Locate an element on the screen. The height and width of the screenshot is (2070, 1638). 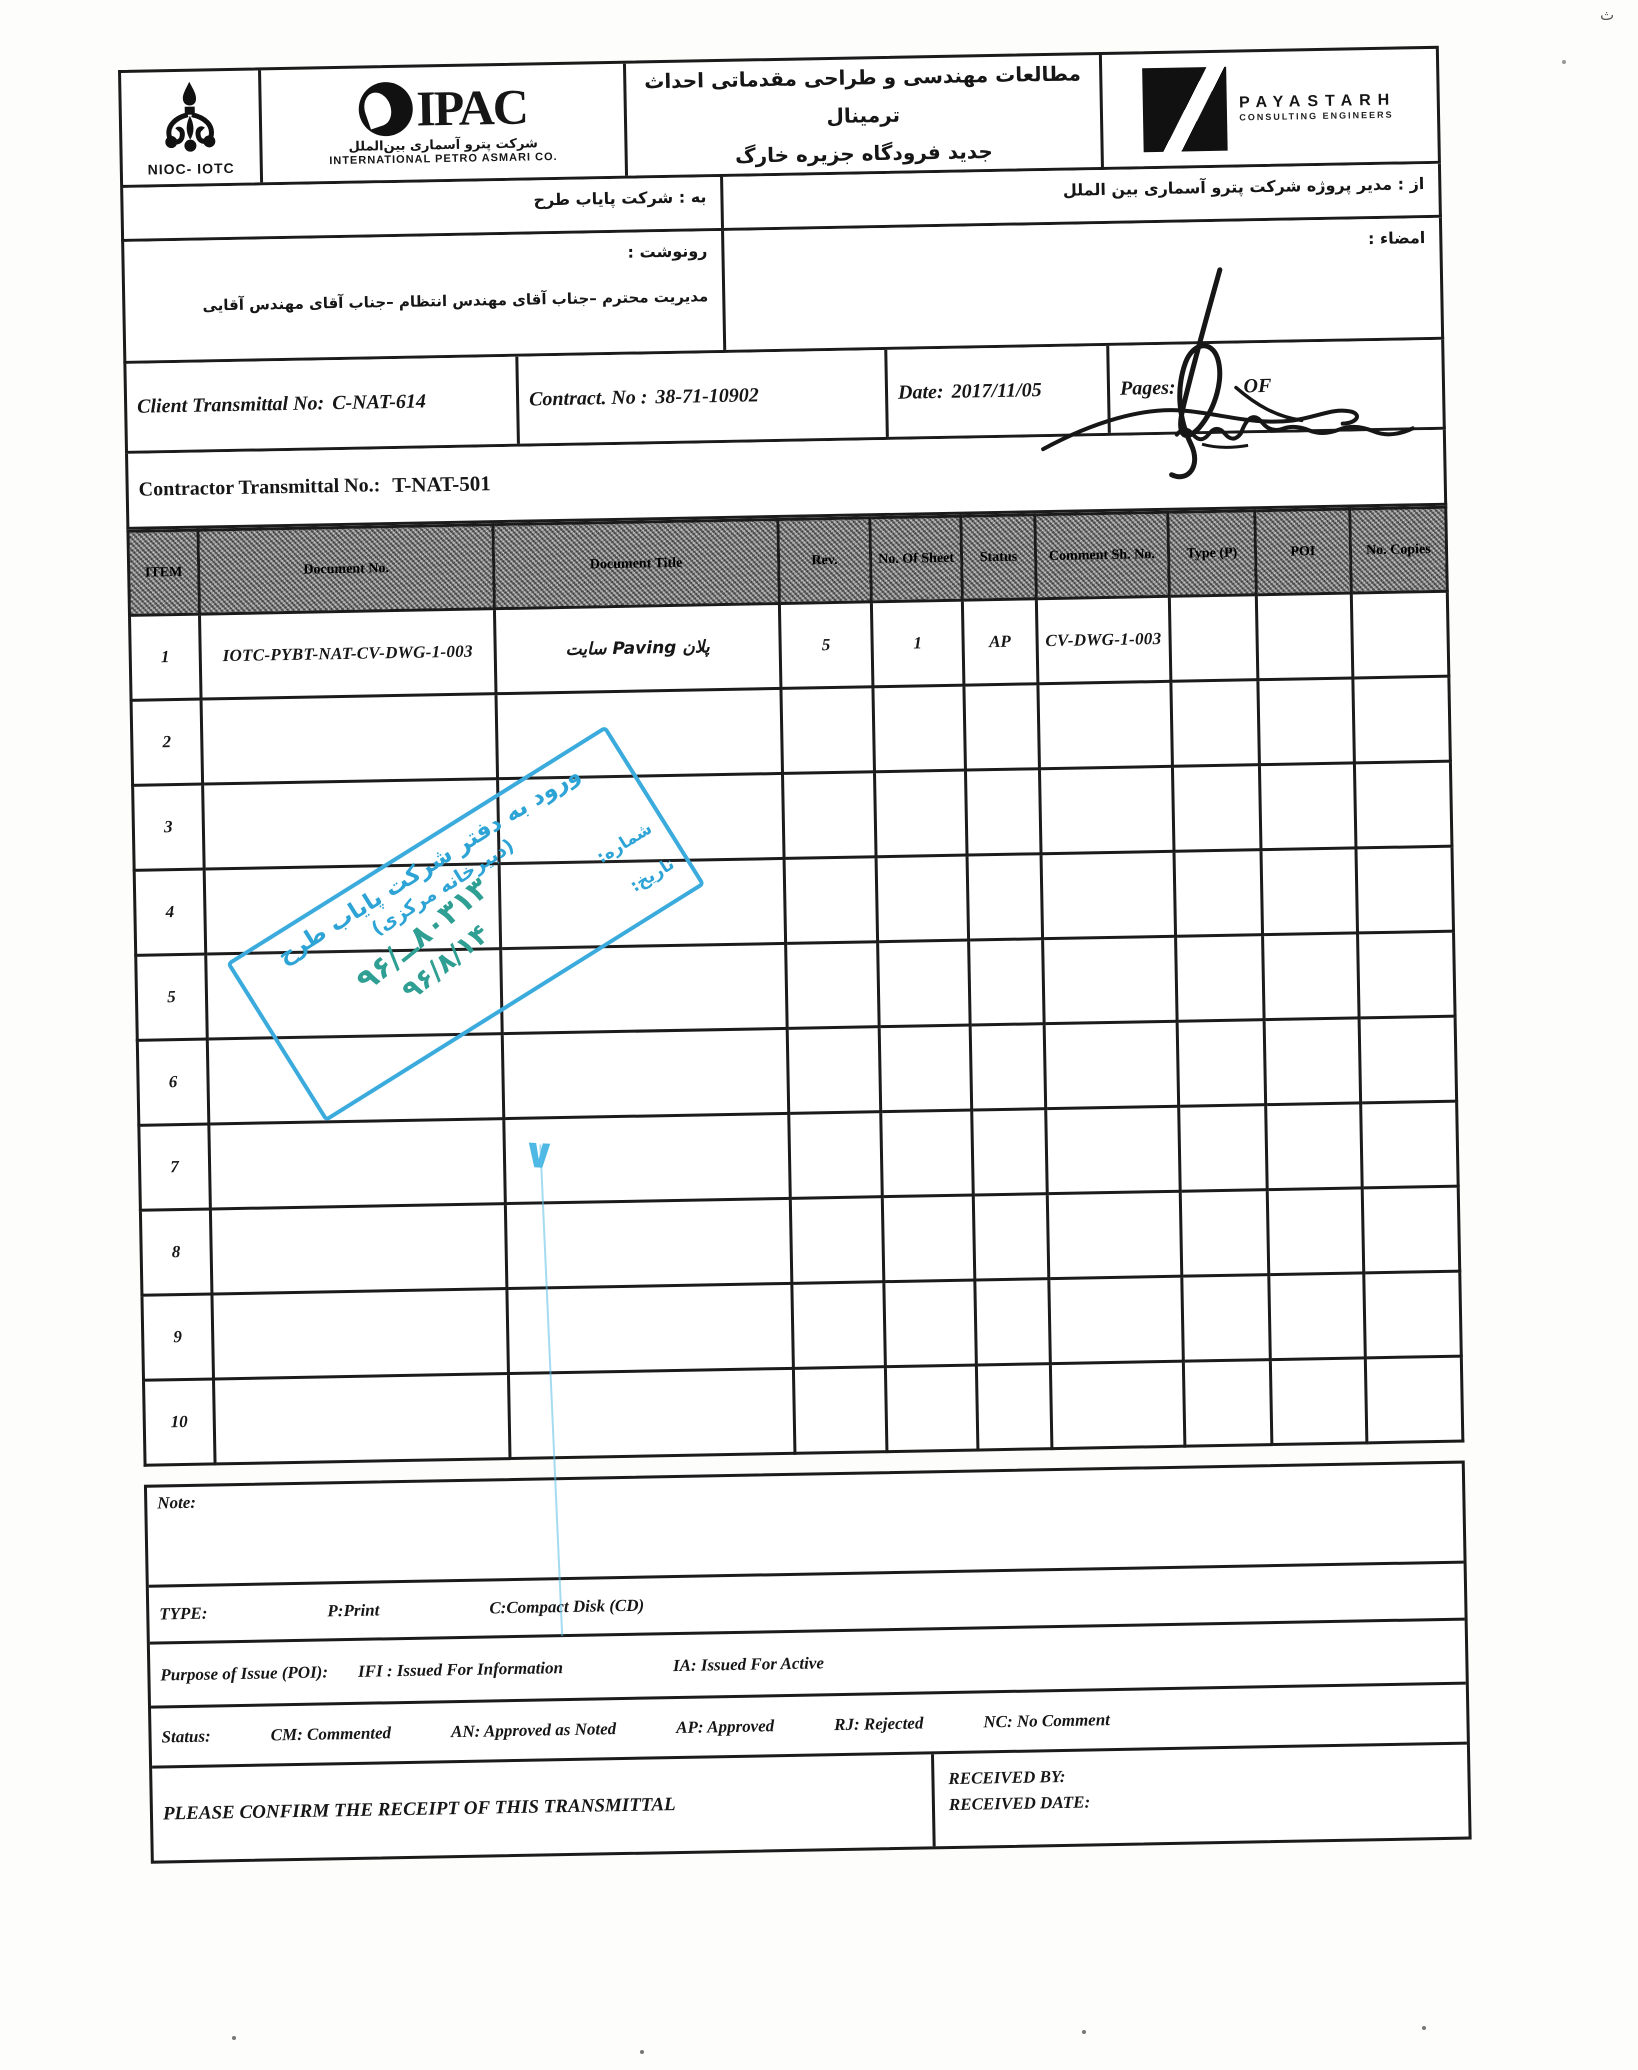
cell-item: 9 is located at coordinates (177, 1337).